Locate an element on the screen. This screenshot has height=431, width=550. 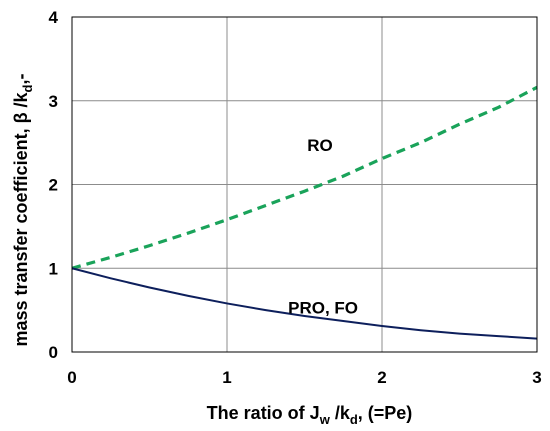
y-tick-label-2: 2 is located at coordinates (53, 185).